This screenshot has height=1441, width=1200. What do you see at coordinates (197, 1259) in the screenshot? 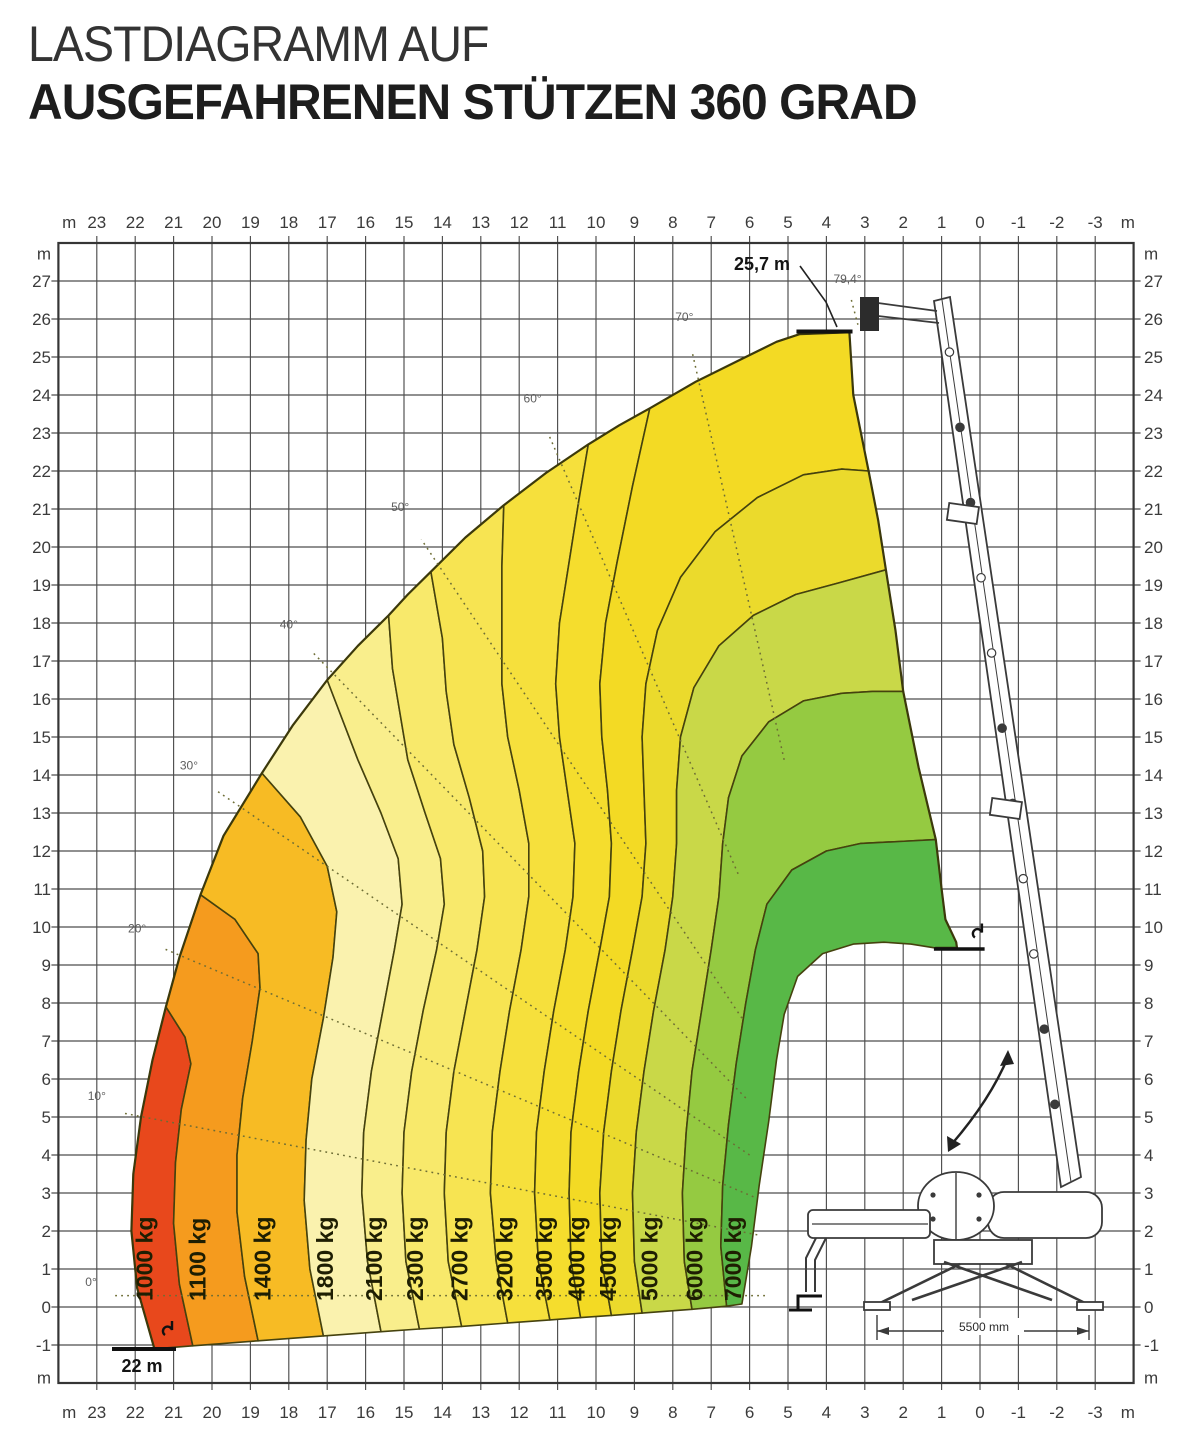
I see `band-label-1100kg: 1100 kg` at bounding box center [197, 1259].